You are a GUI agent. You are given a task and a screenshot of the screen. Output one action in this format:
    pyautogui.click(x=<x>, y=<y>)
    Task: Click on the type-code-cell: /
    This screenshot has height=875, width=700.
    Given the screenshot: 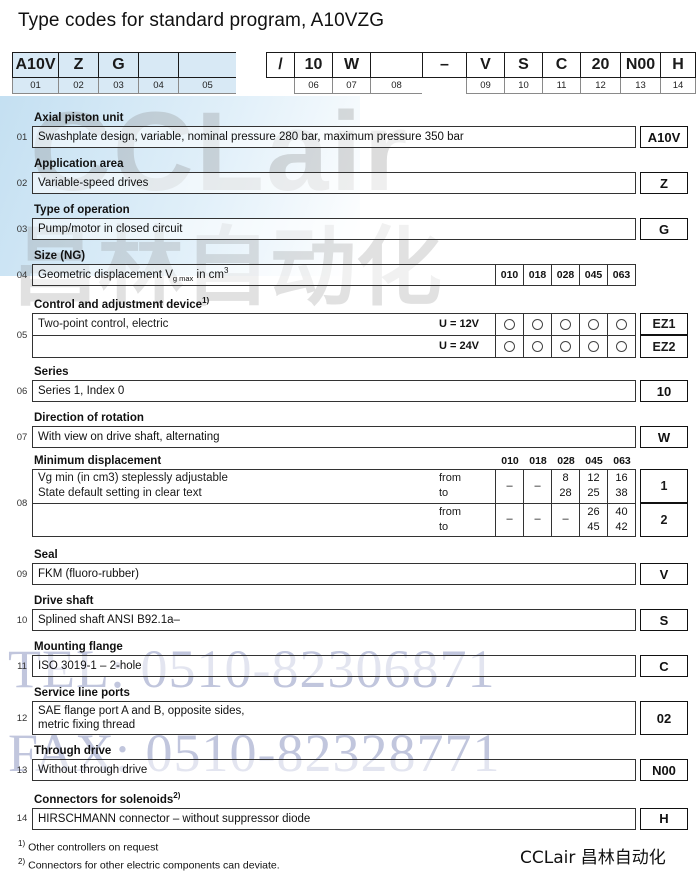 What is the action you would take?
    pyautogui.click(x=280, y=65)
    